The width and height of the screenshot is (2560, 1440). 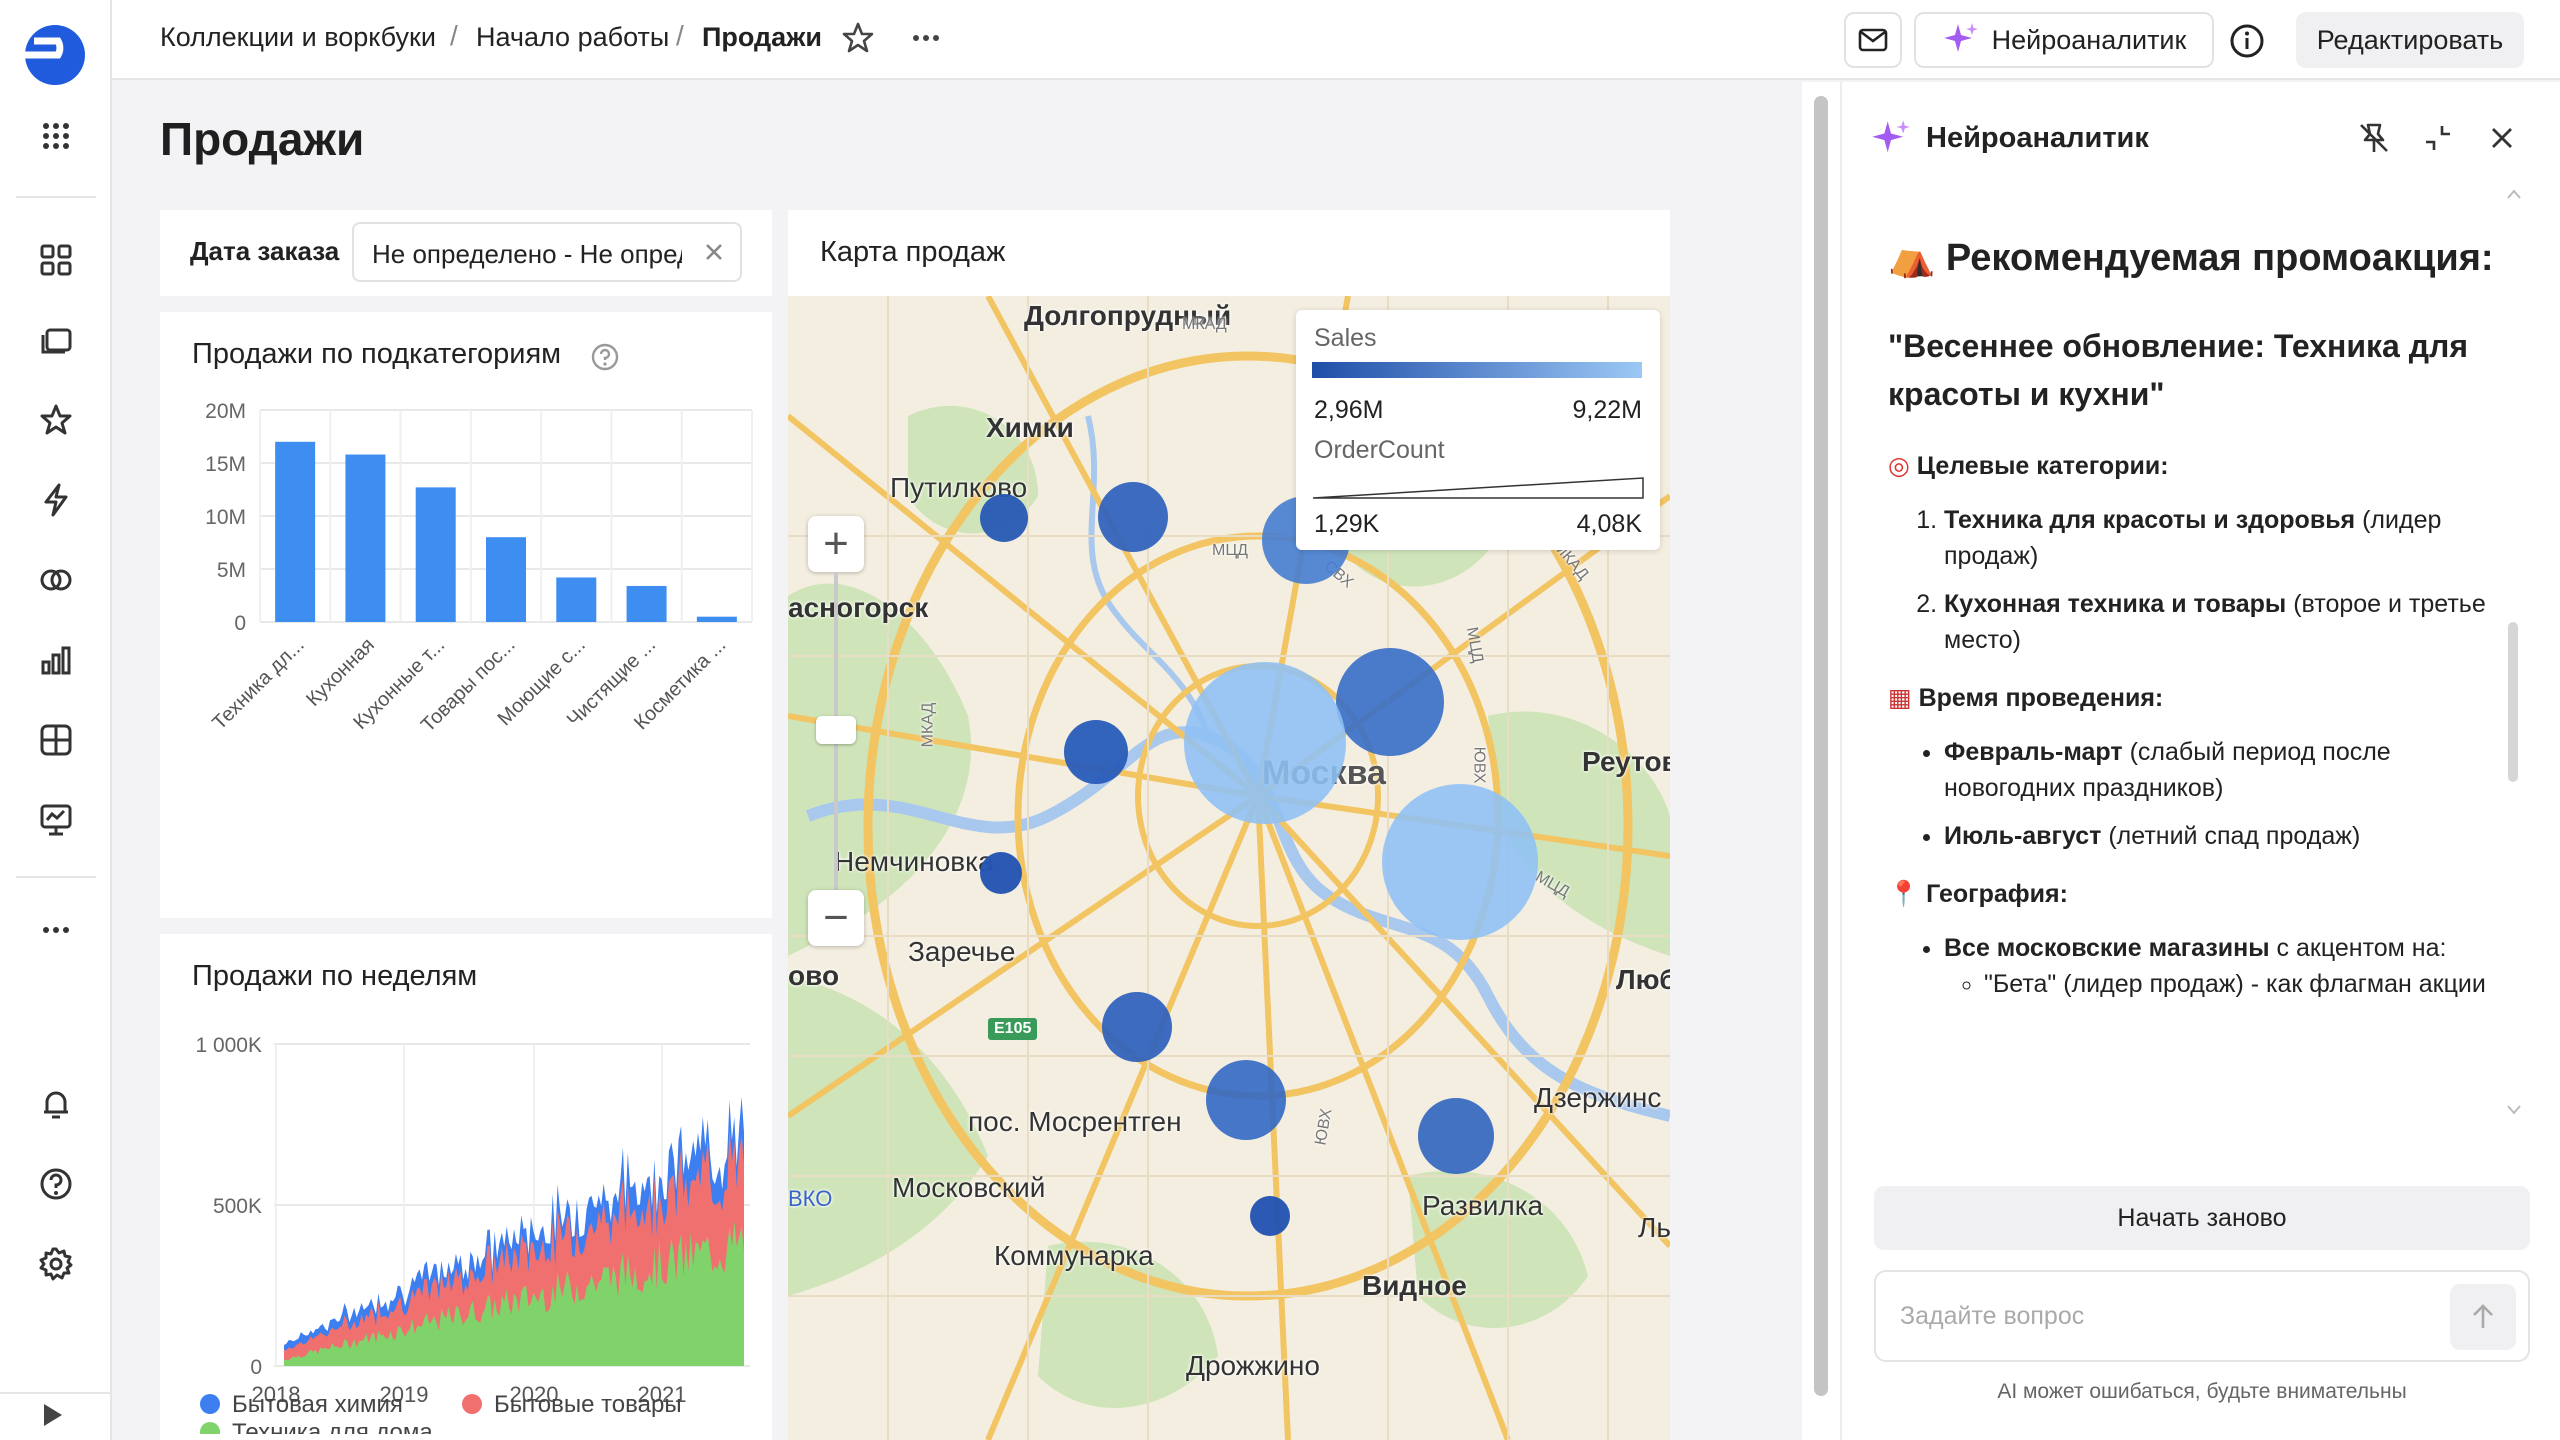 What do you see at coordinates (2514, 1110) in the screenshot?
I see `scroll-down-arrow-icon` at bounding box center [2514, 1110].